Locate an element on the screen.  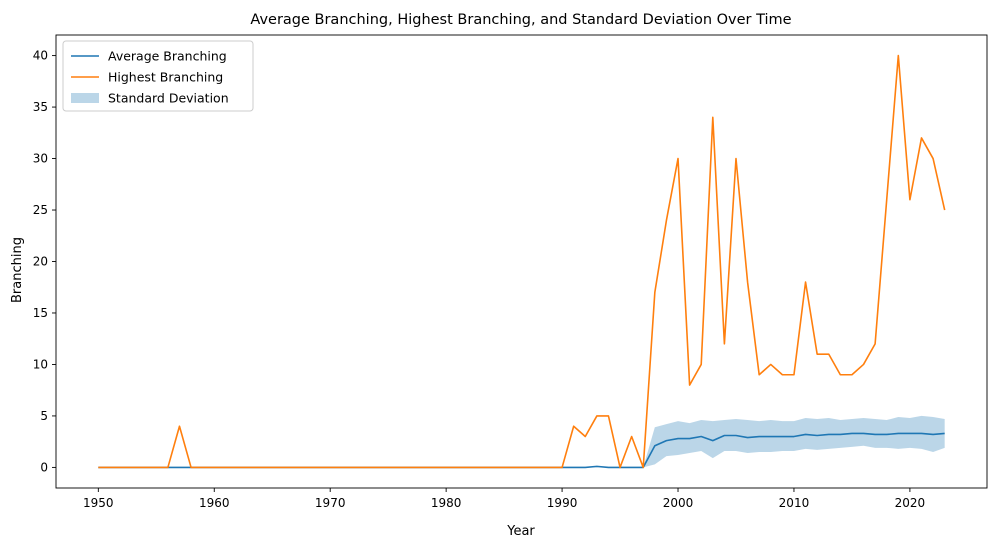
legend-swatch-band is located at coordinates (85, 98).